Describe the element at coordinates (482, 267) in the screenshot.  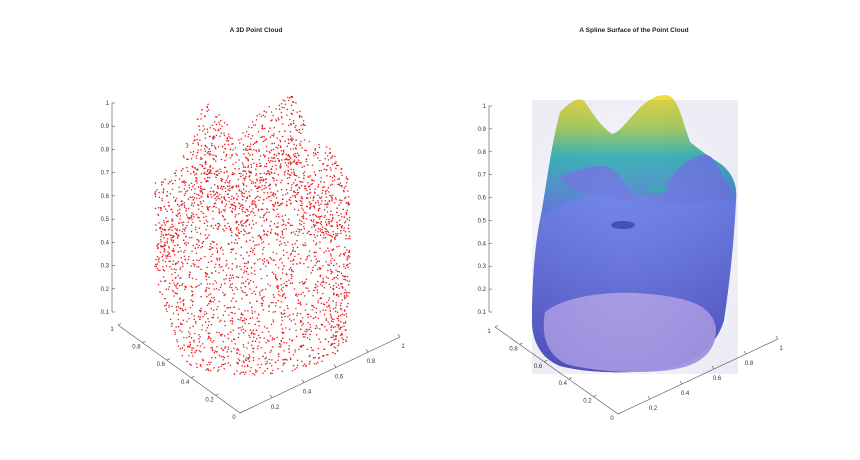
I see `z-tick-label: 0.3` at that location.